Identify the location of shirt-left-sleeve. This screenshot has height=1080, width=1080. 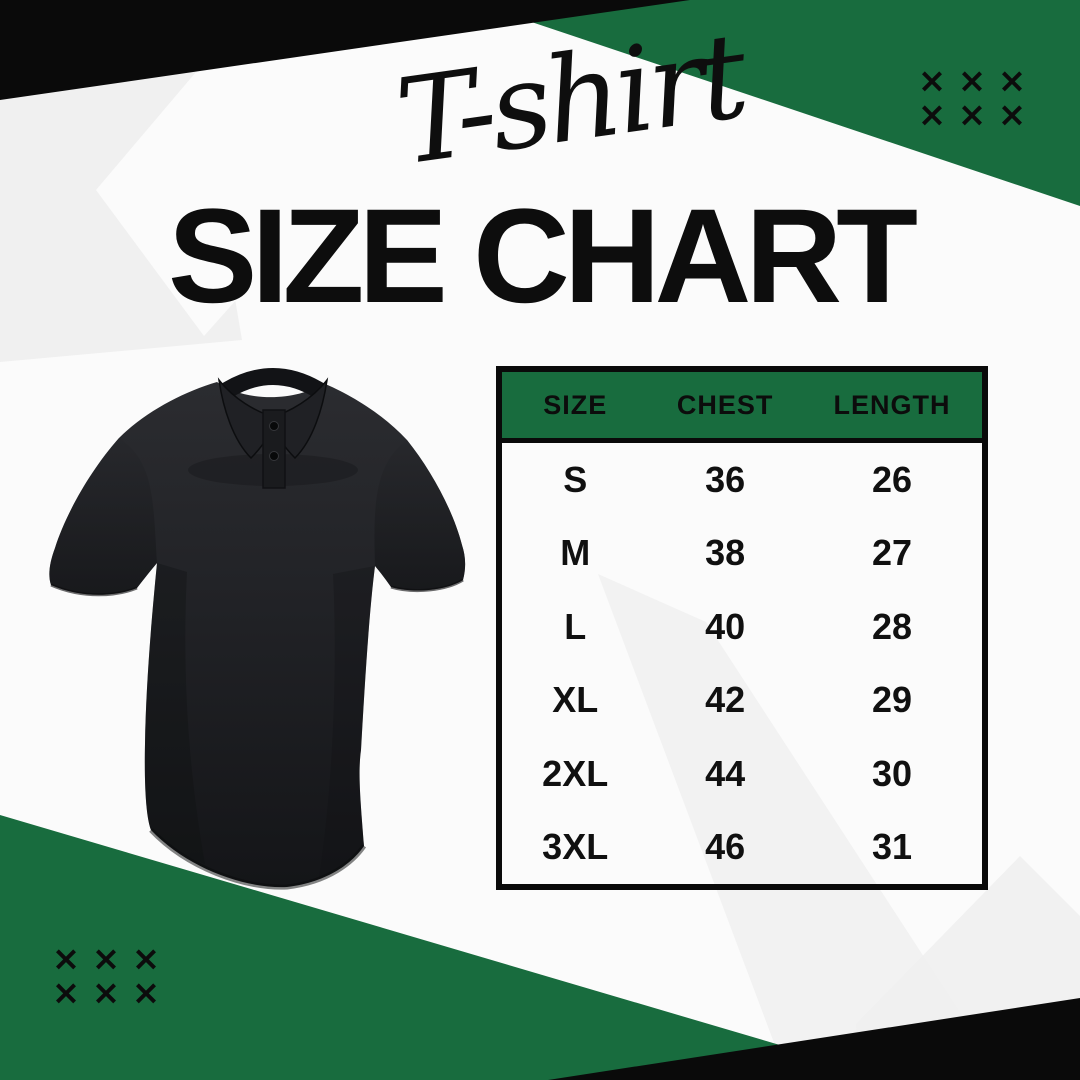
(103, 516).